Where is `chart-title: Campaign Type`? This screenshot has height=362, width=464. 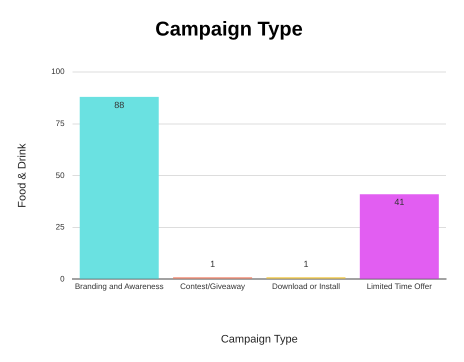 chart-title: Campaign Type is located at coordinates (229, 29).